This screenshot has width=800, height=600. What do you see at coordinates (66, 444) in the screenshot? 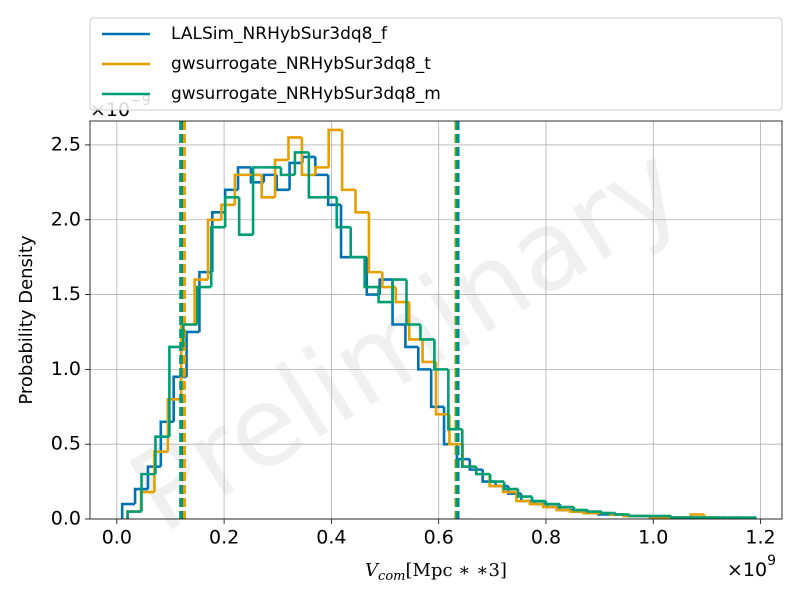
I see `y-tick-label: 0.5` at bounding box center [66, 444].